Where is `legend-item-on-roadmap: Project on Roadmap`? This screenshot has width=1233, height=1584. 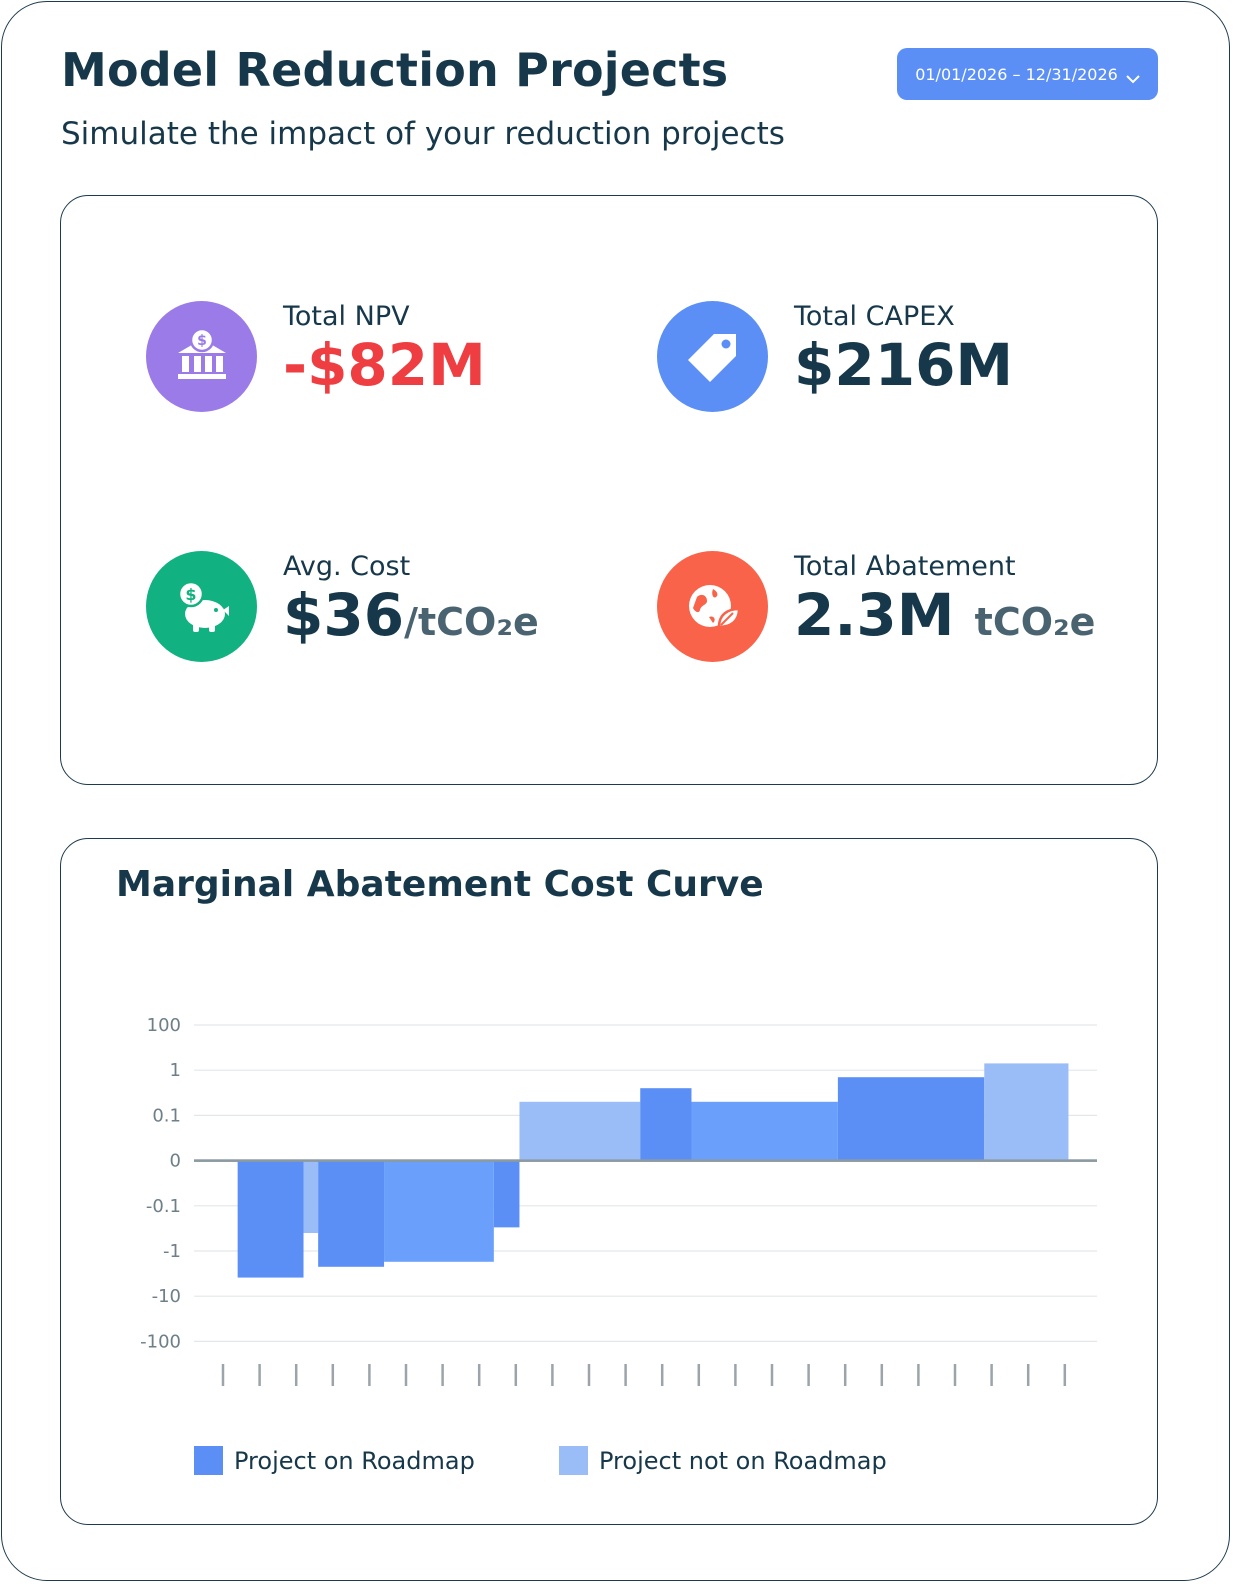 legend-item-on-roadmap: Project on Roadmap is located at coordinates (334, 1460).